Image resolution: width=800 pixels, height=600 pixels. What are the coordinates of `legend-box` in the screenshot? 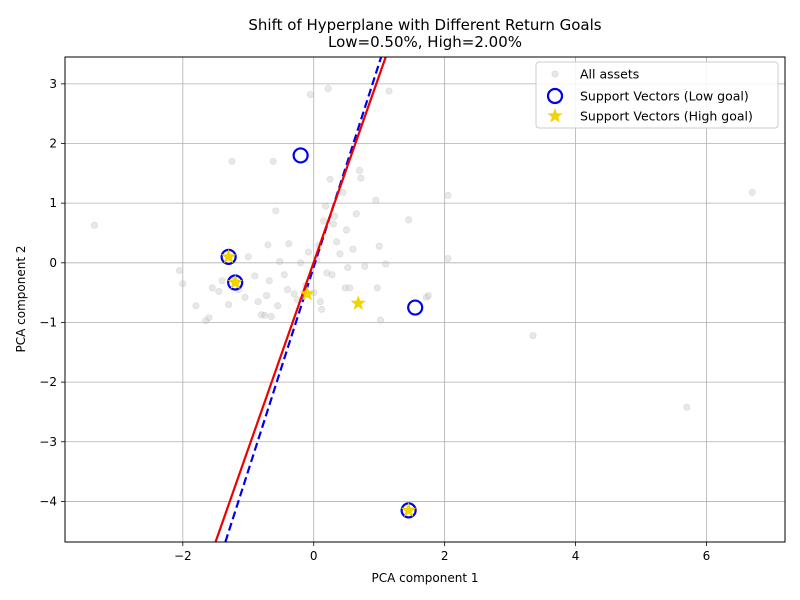 It's located at (657, 95).